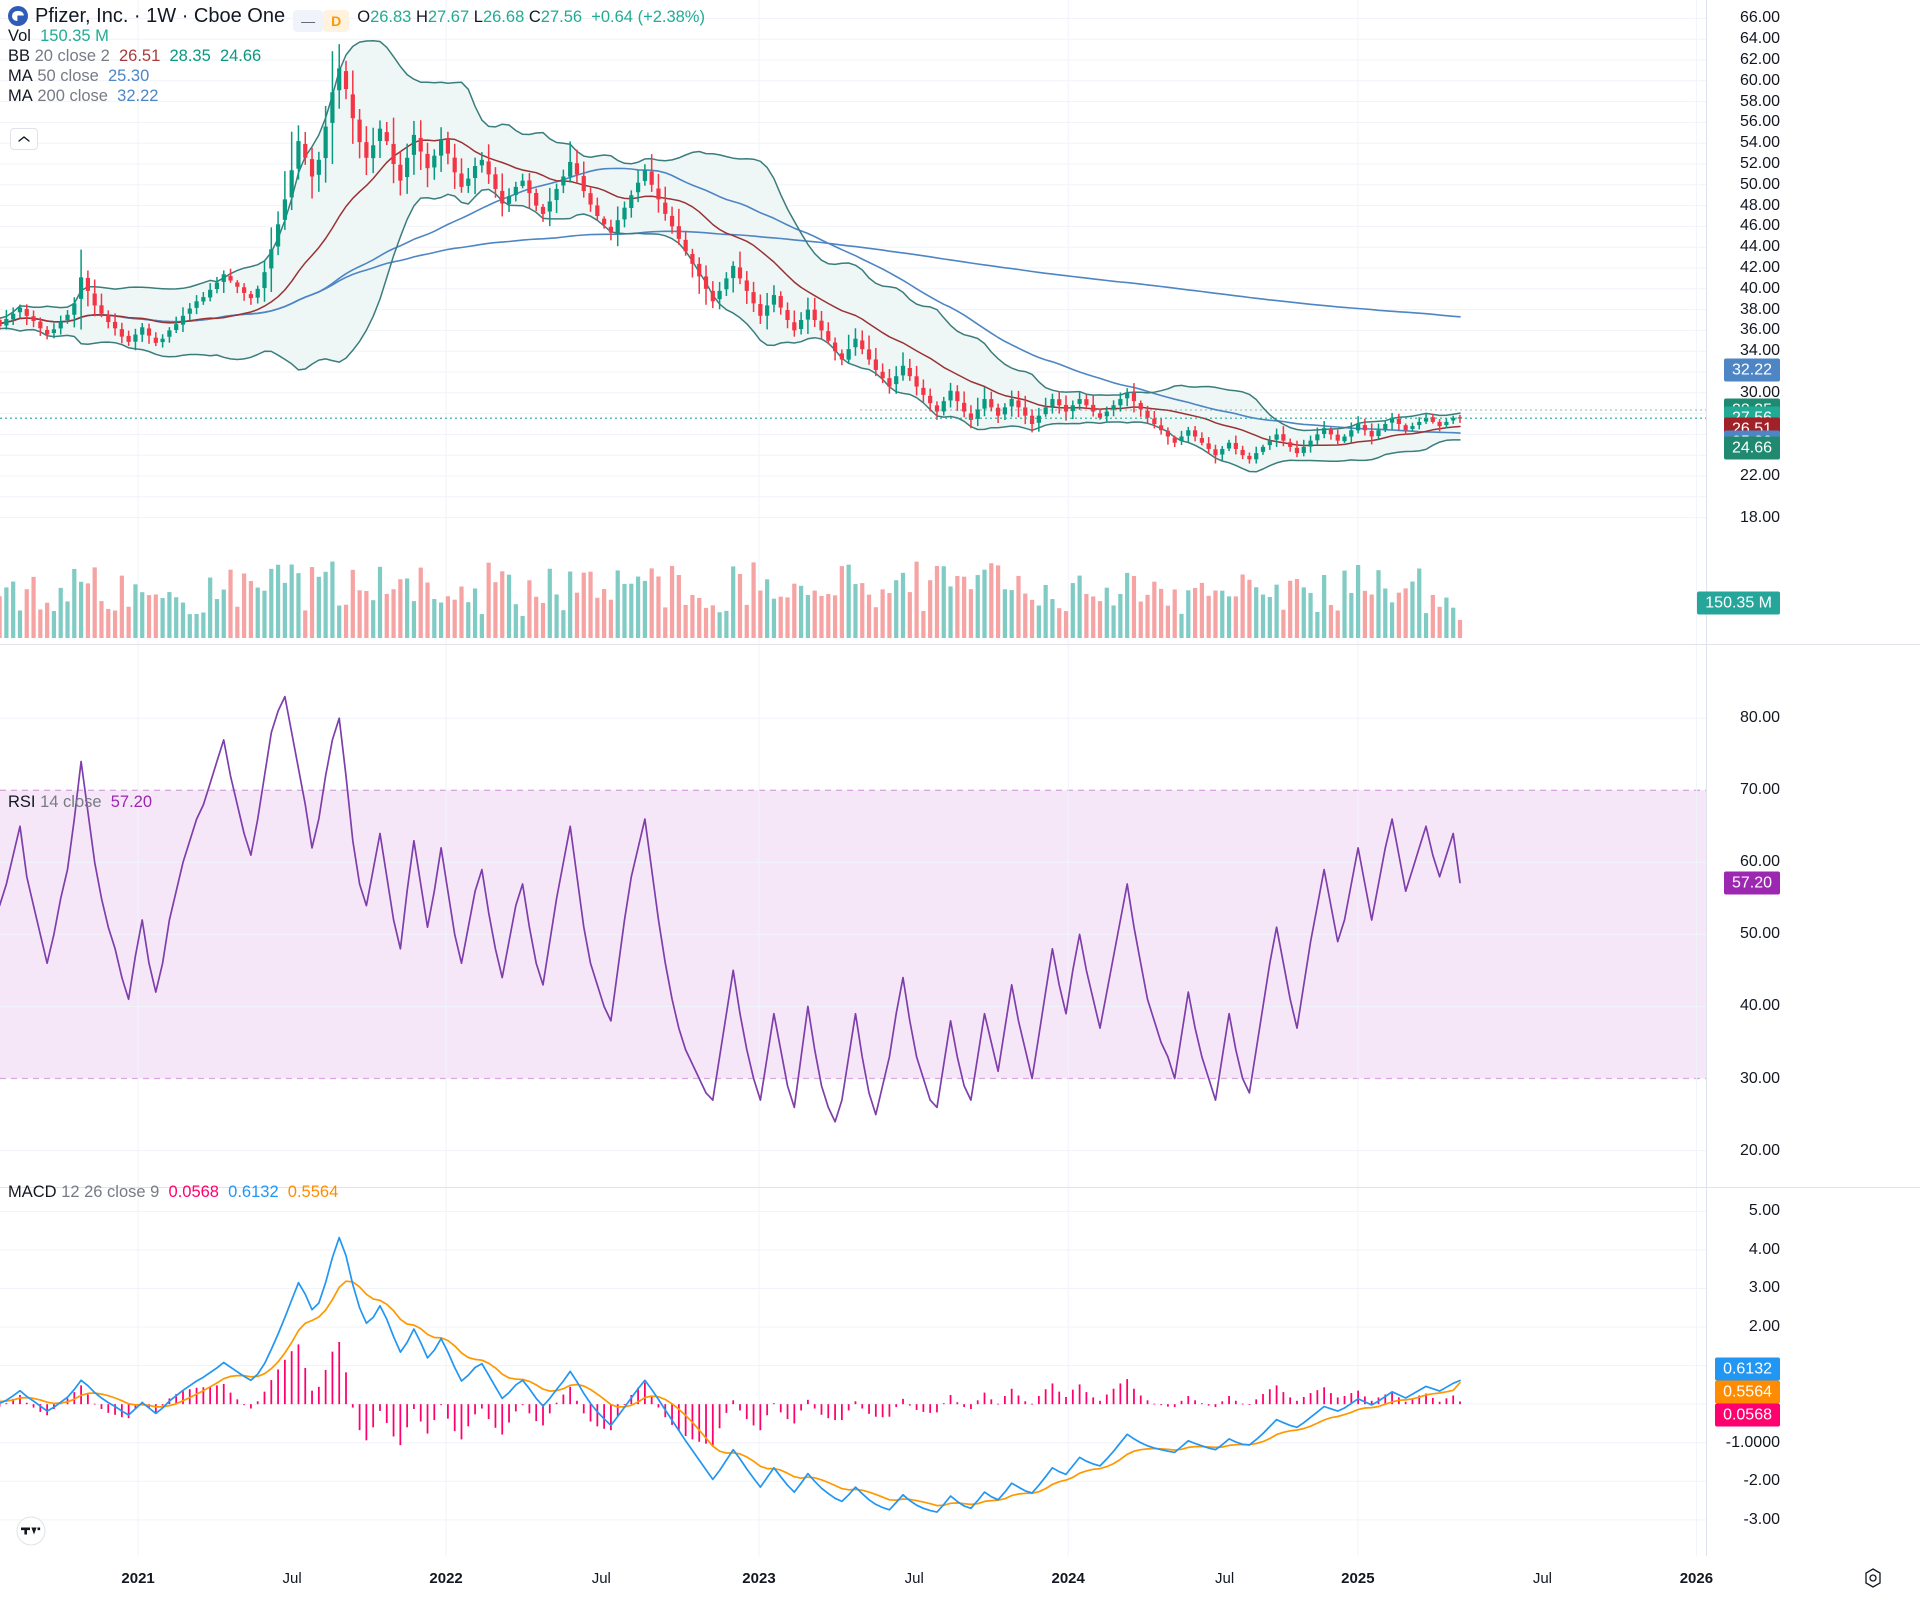 The height and width of the screenshot is (1600, 1920). I want to click on rsi-value-tag: 57.20, so click(1751, 883).